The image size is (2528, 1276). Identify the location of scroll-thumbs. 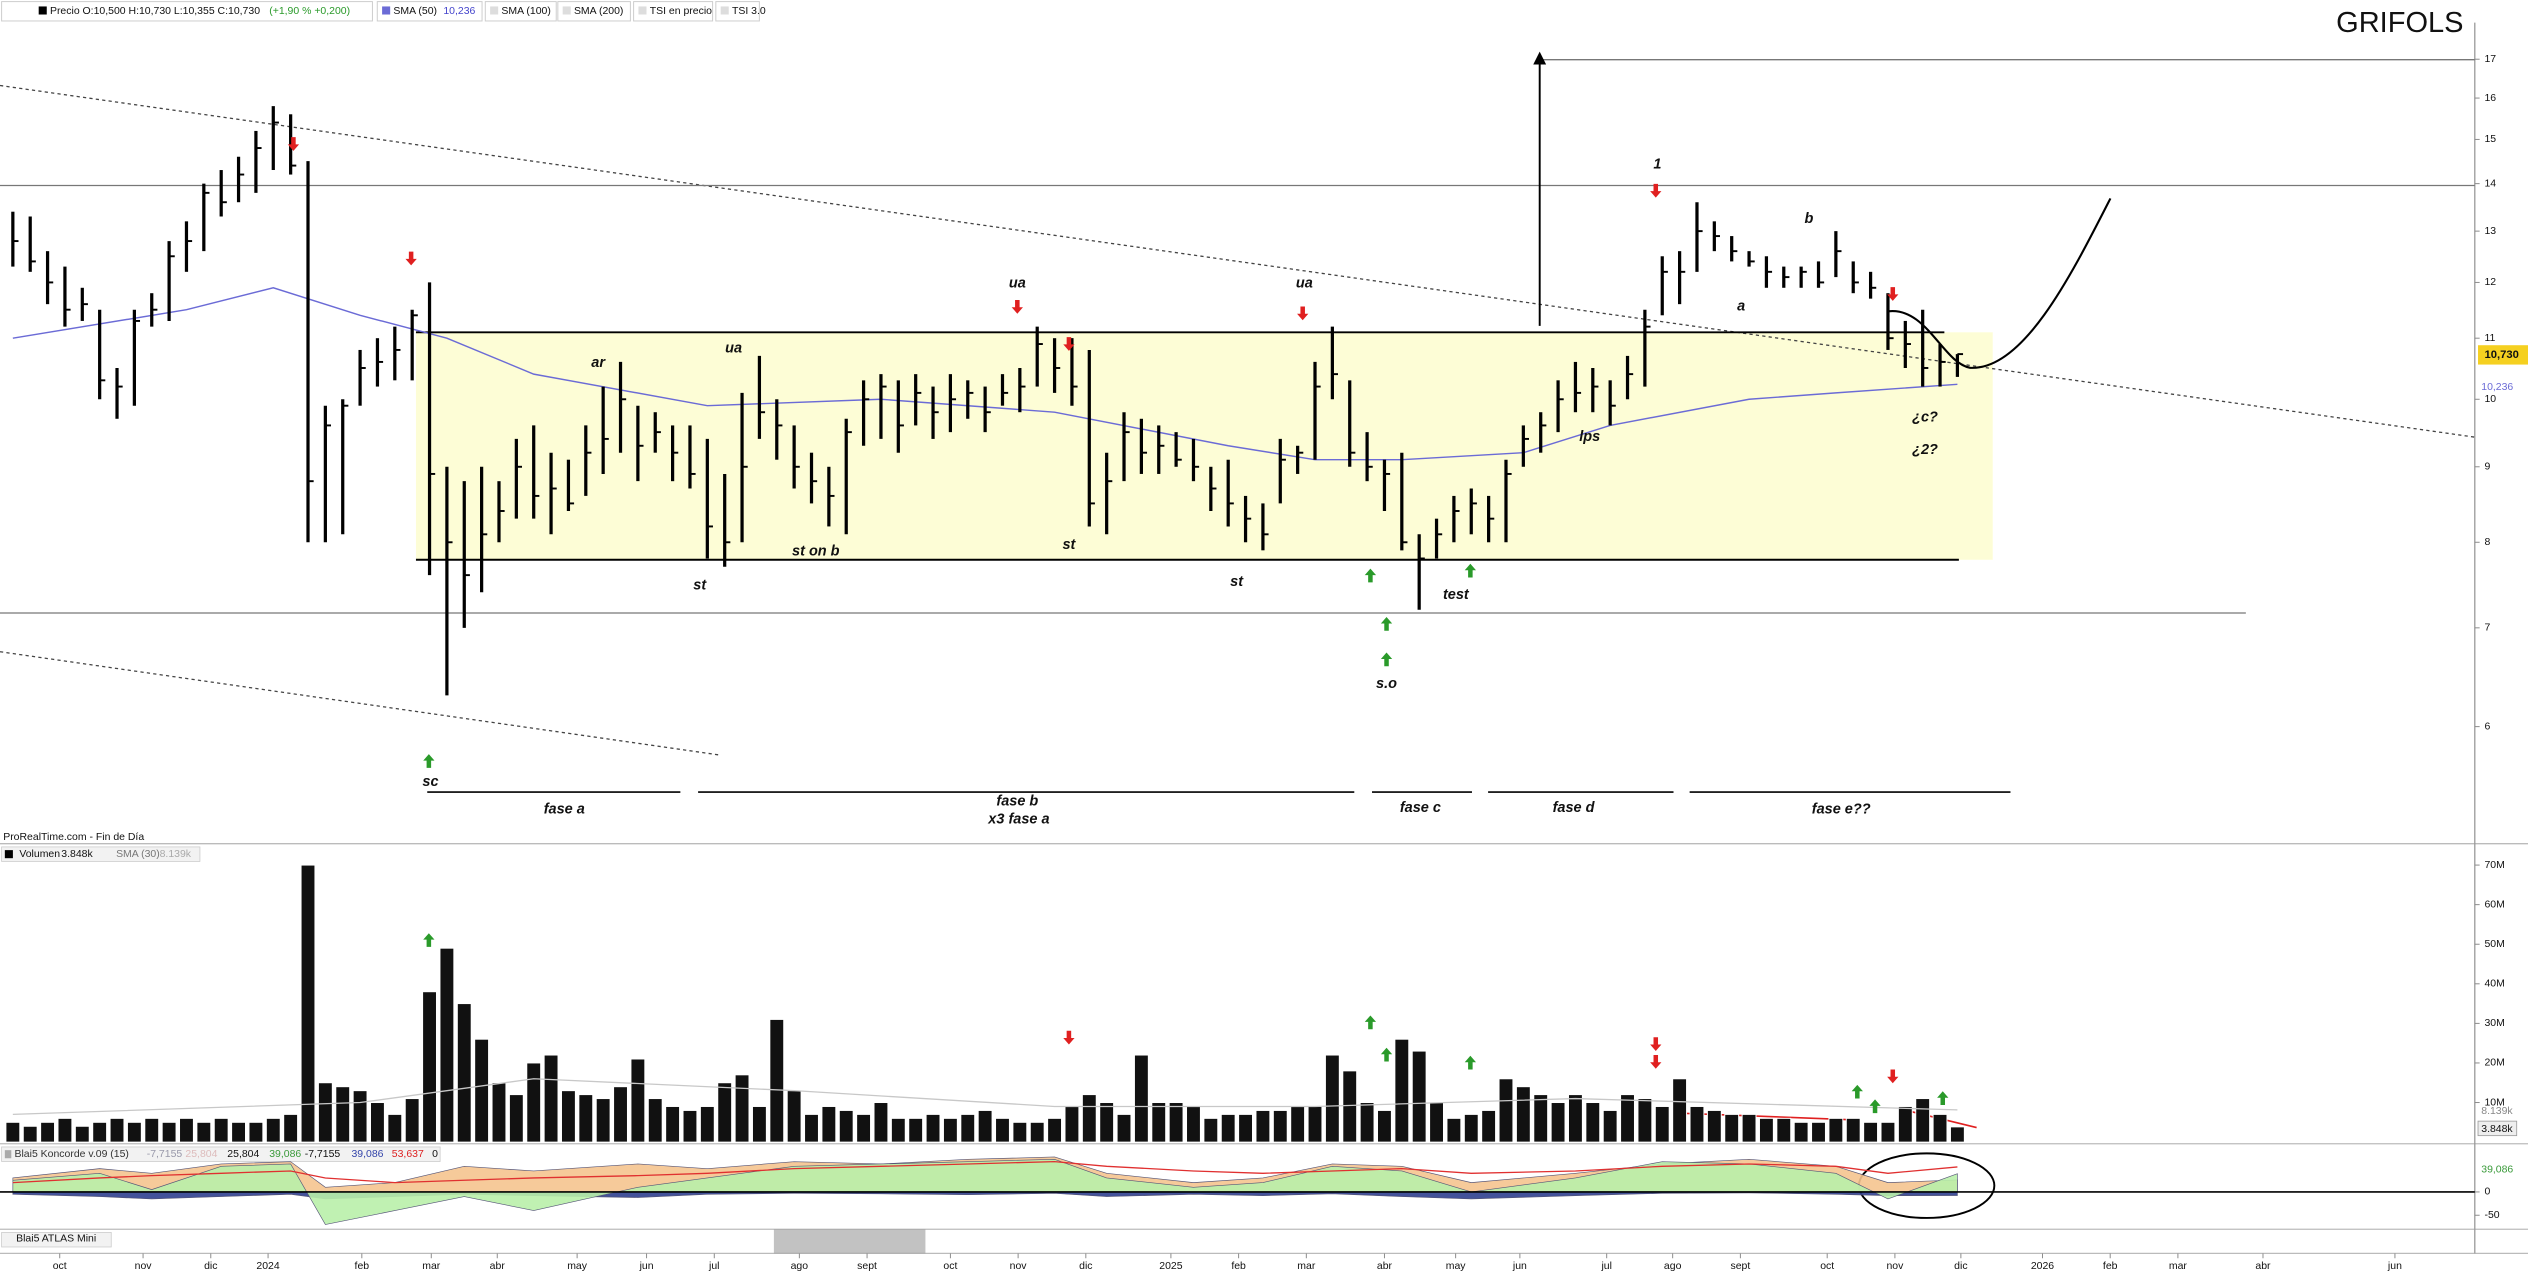
(849, 1241).